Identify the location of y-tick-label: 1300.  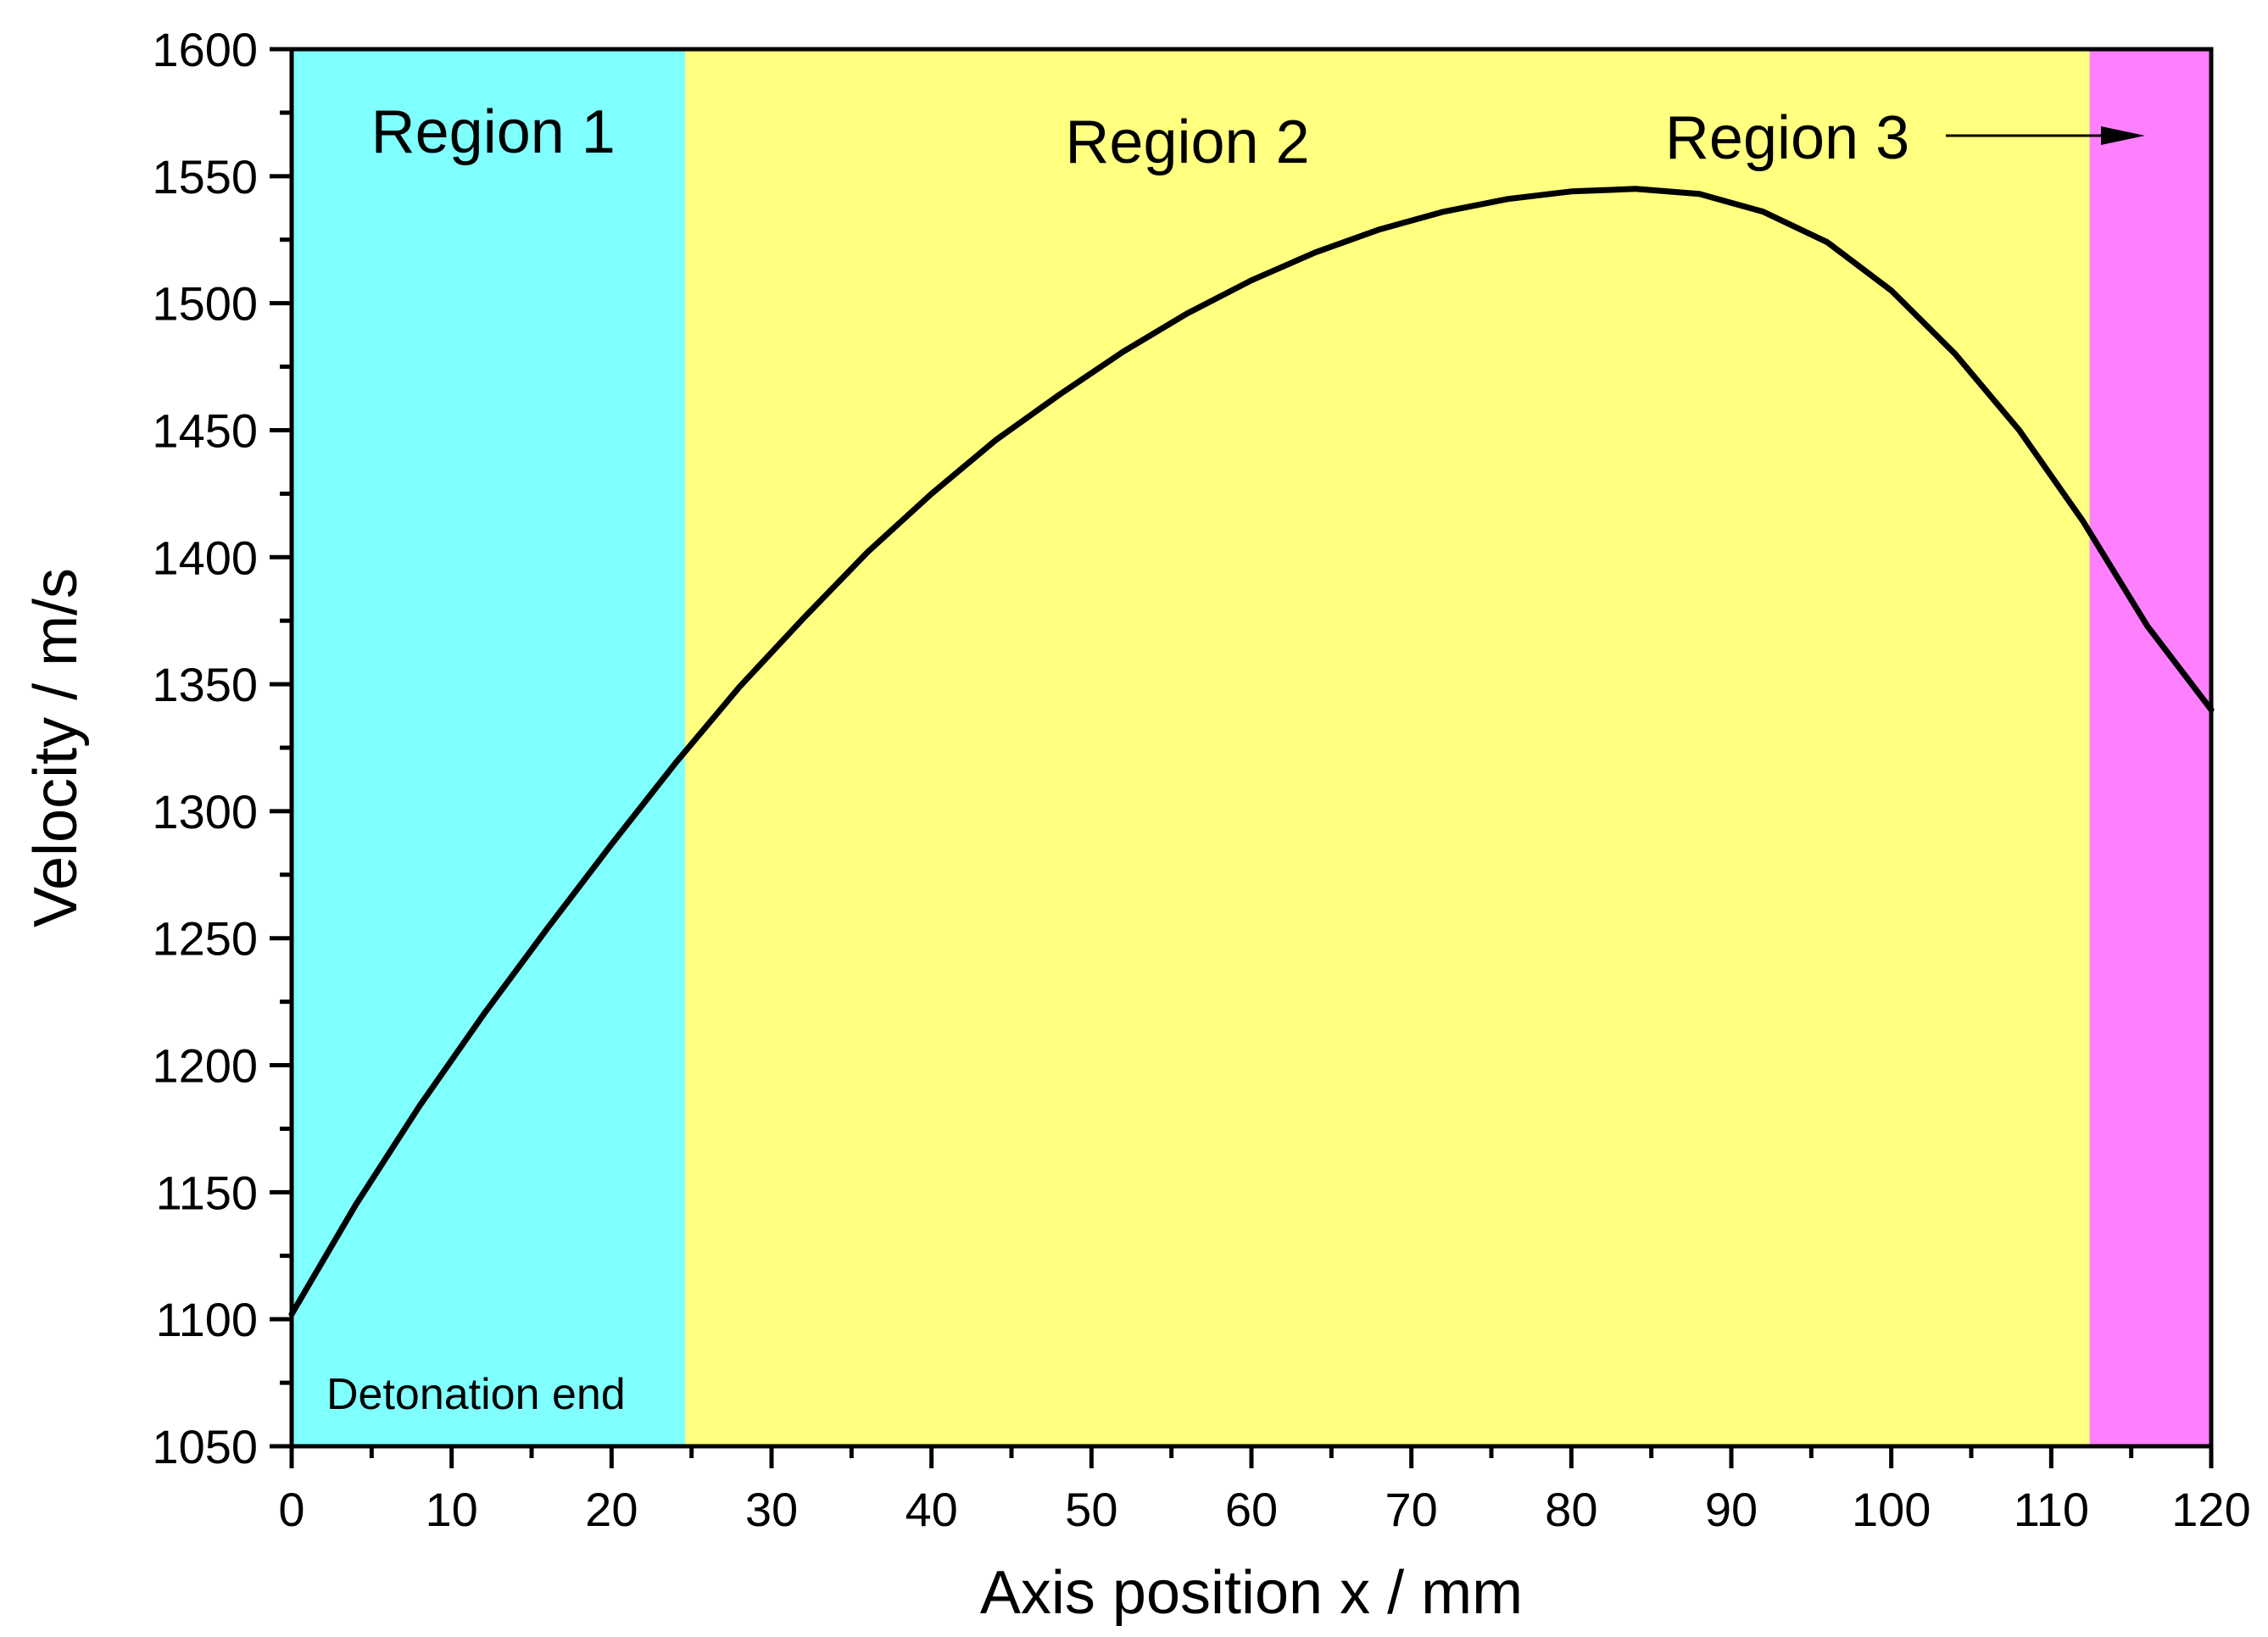
(205, 811).